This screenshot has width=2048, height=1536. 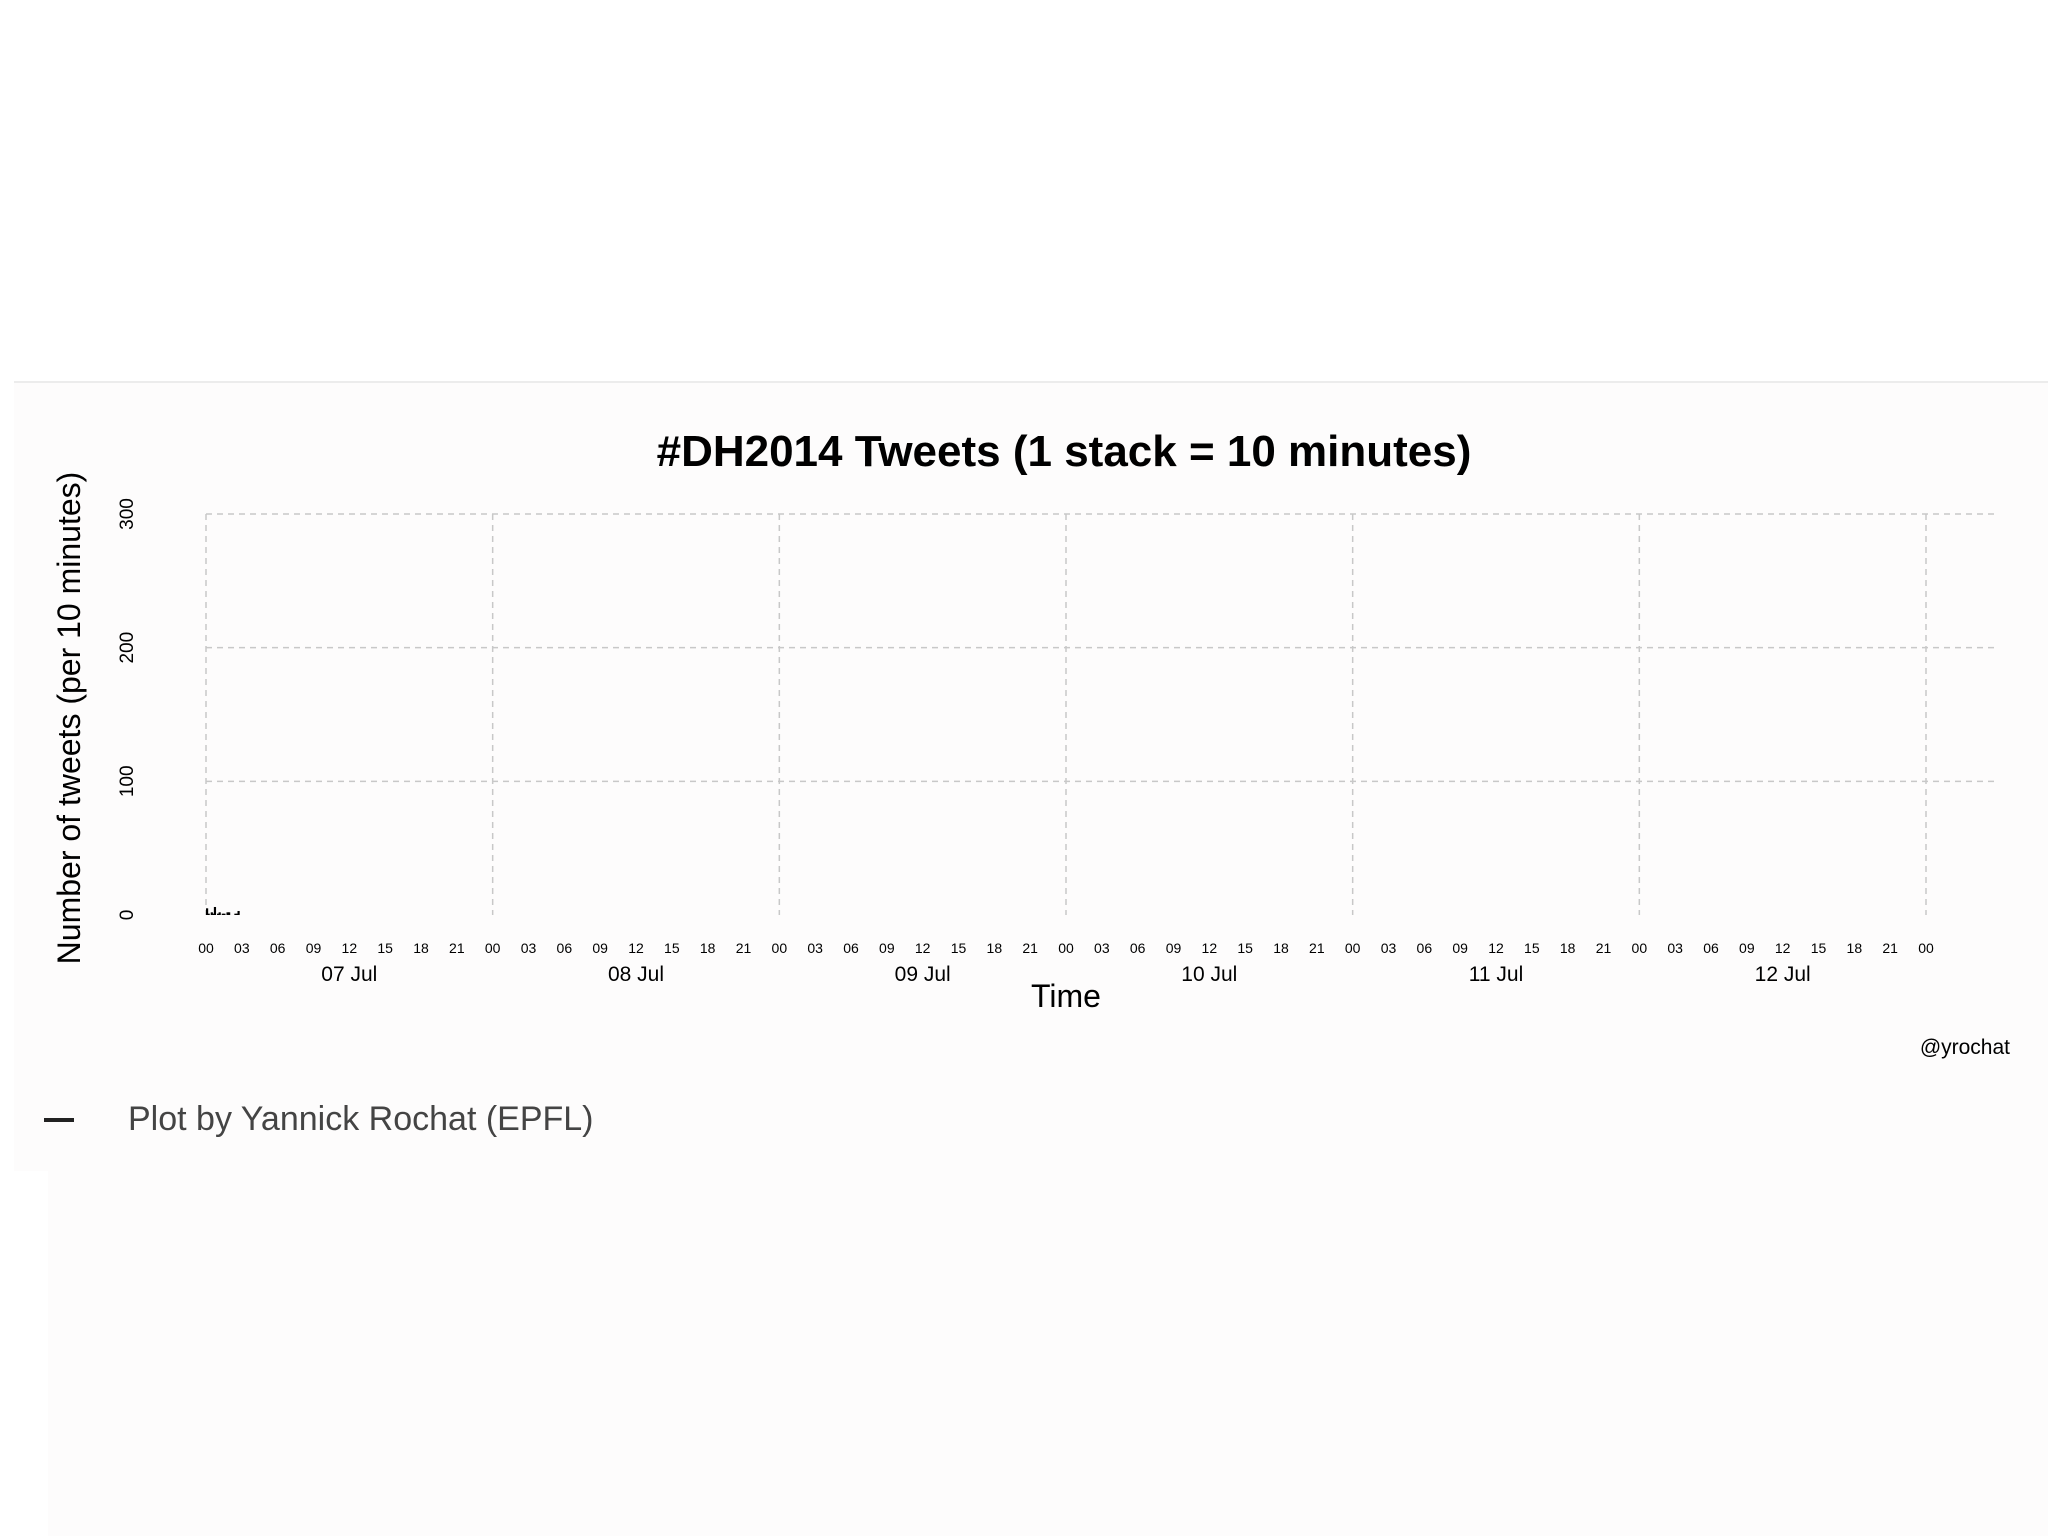 I want to click on figure-caption: Plot by Yannick Rochat (EPFL), so click(x=319, y=1119).